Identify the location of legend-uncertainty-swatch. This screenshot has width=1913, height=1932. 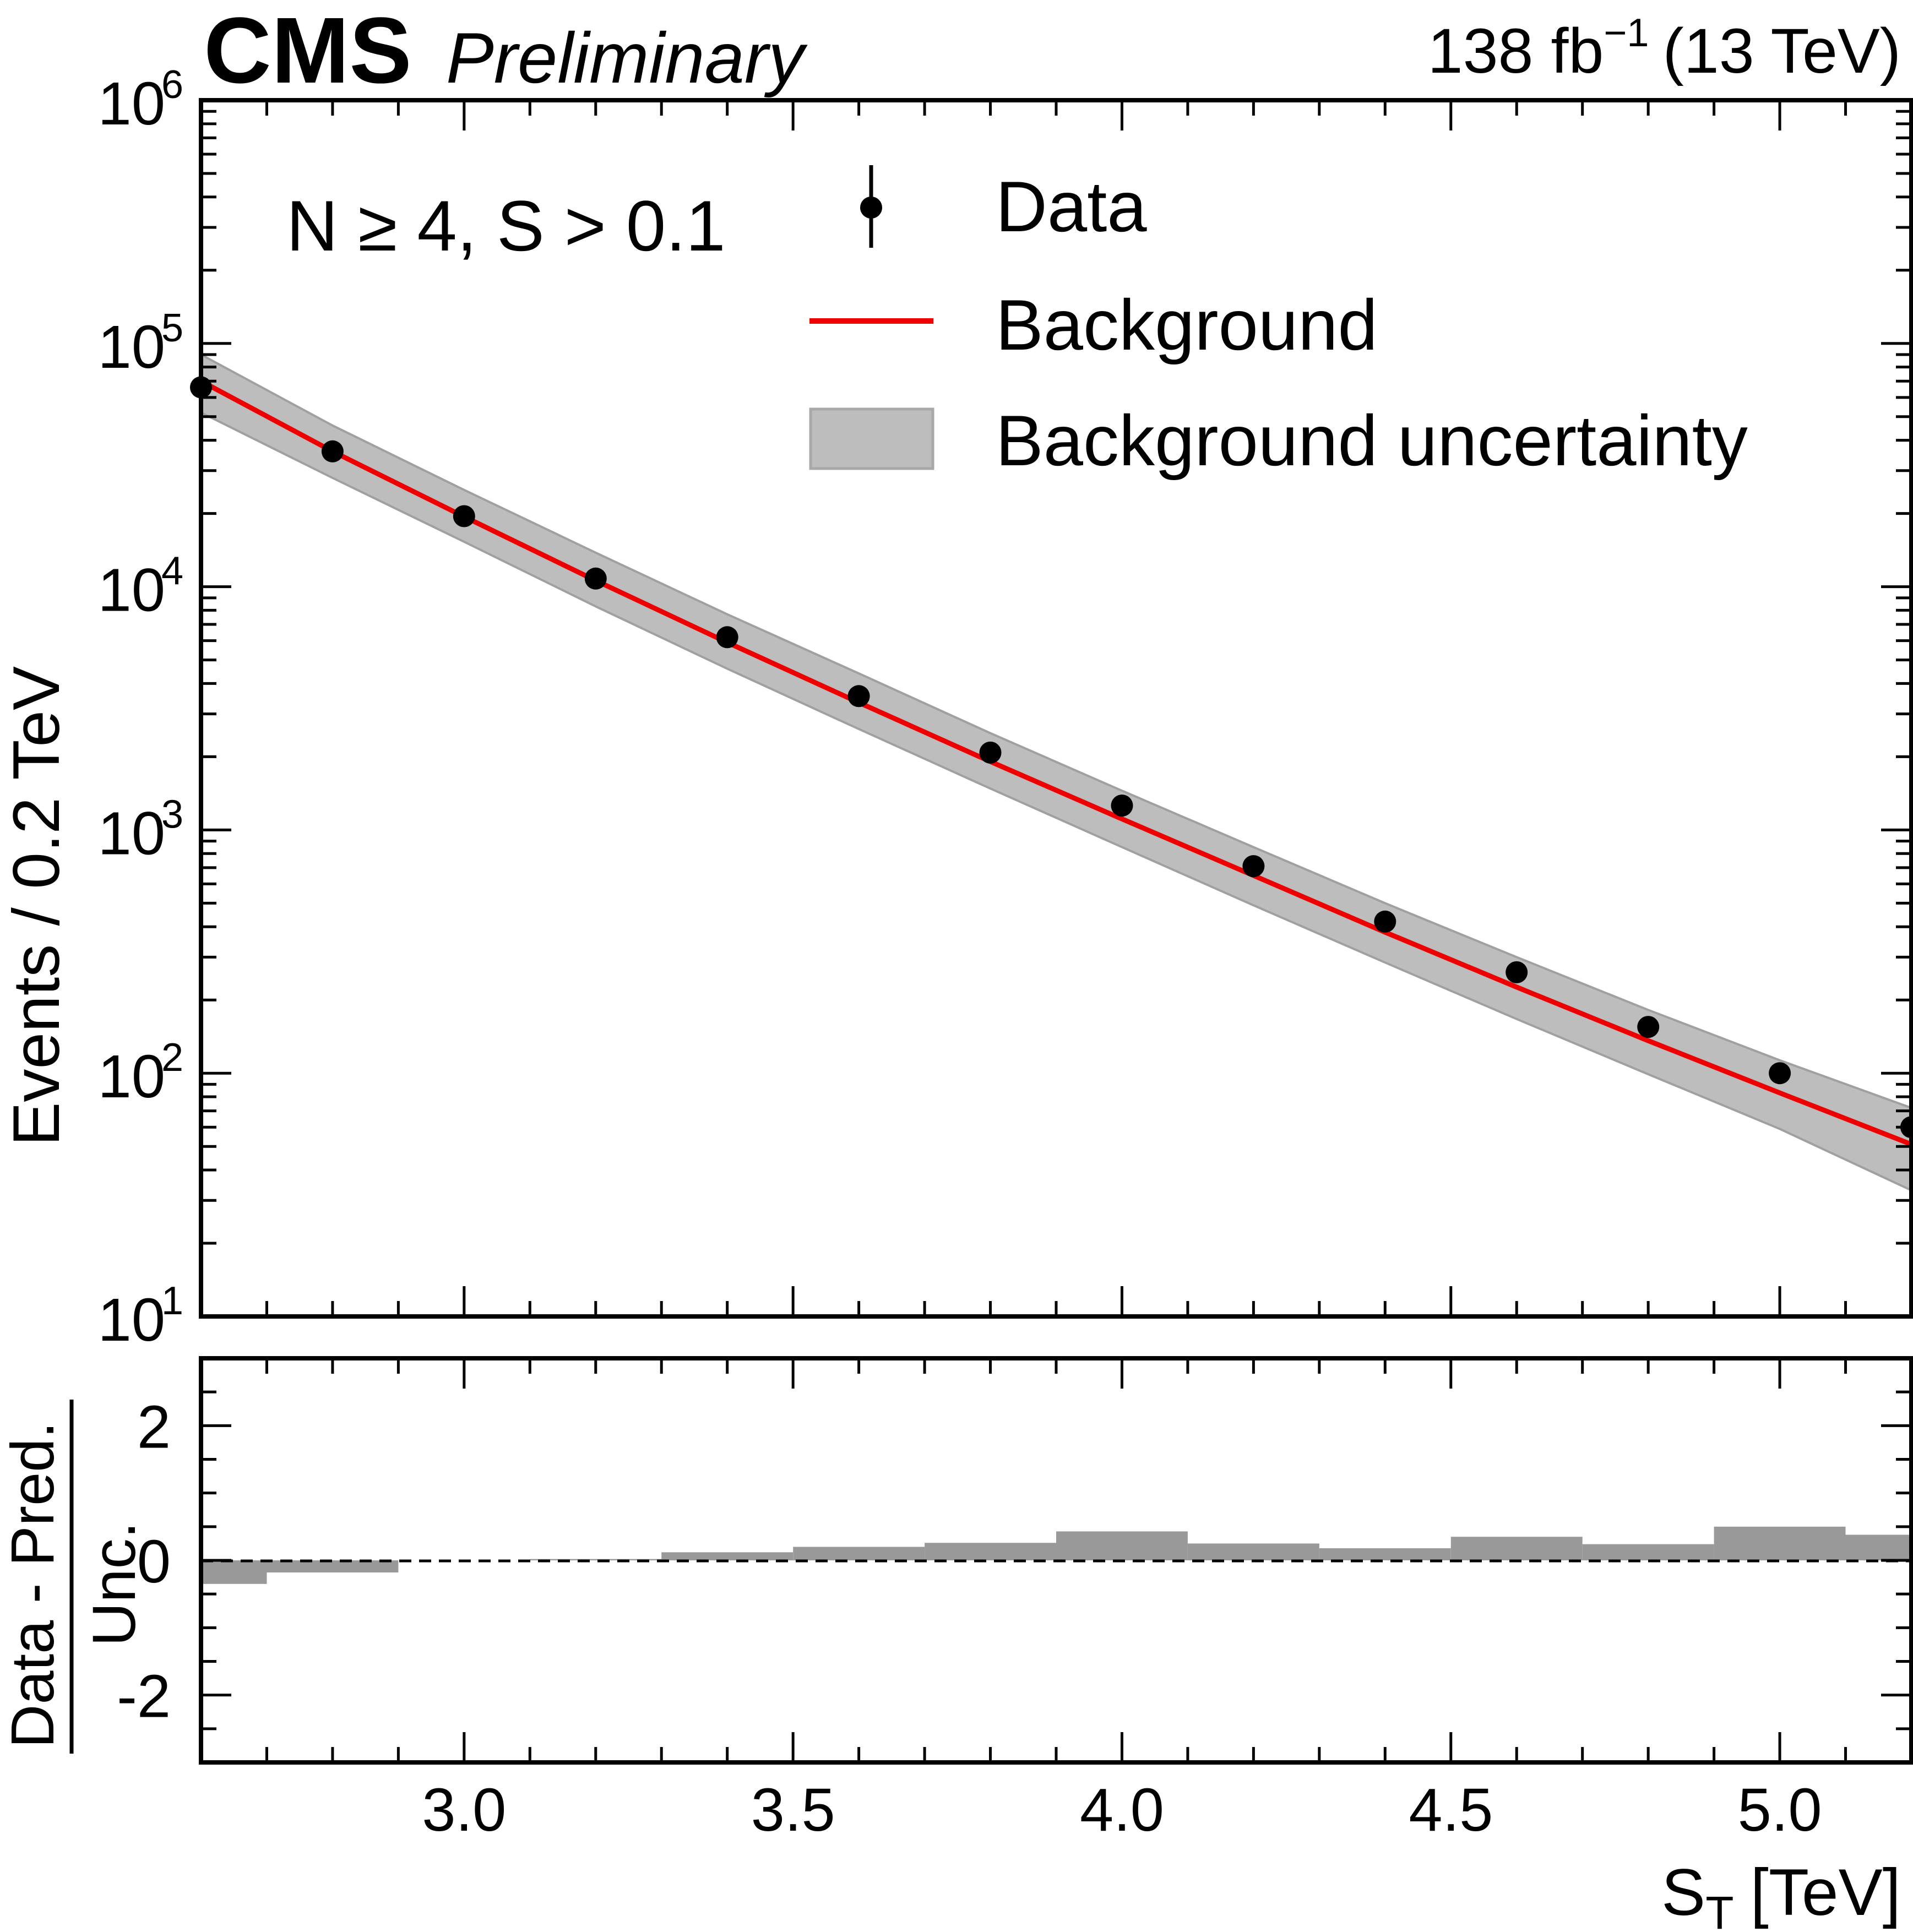
(872, 439).